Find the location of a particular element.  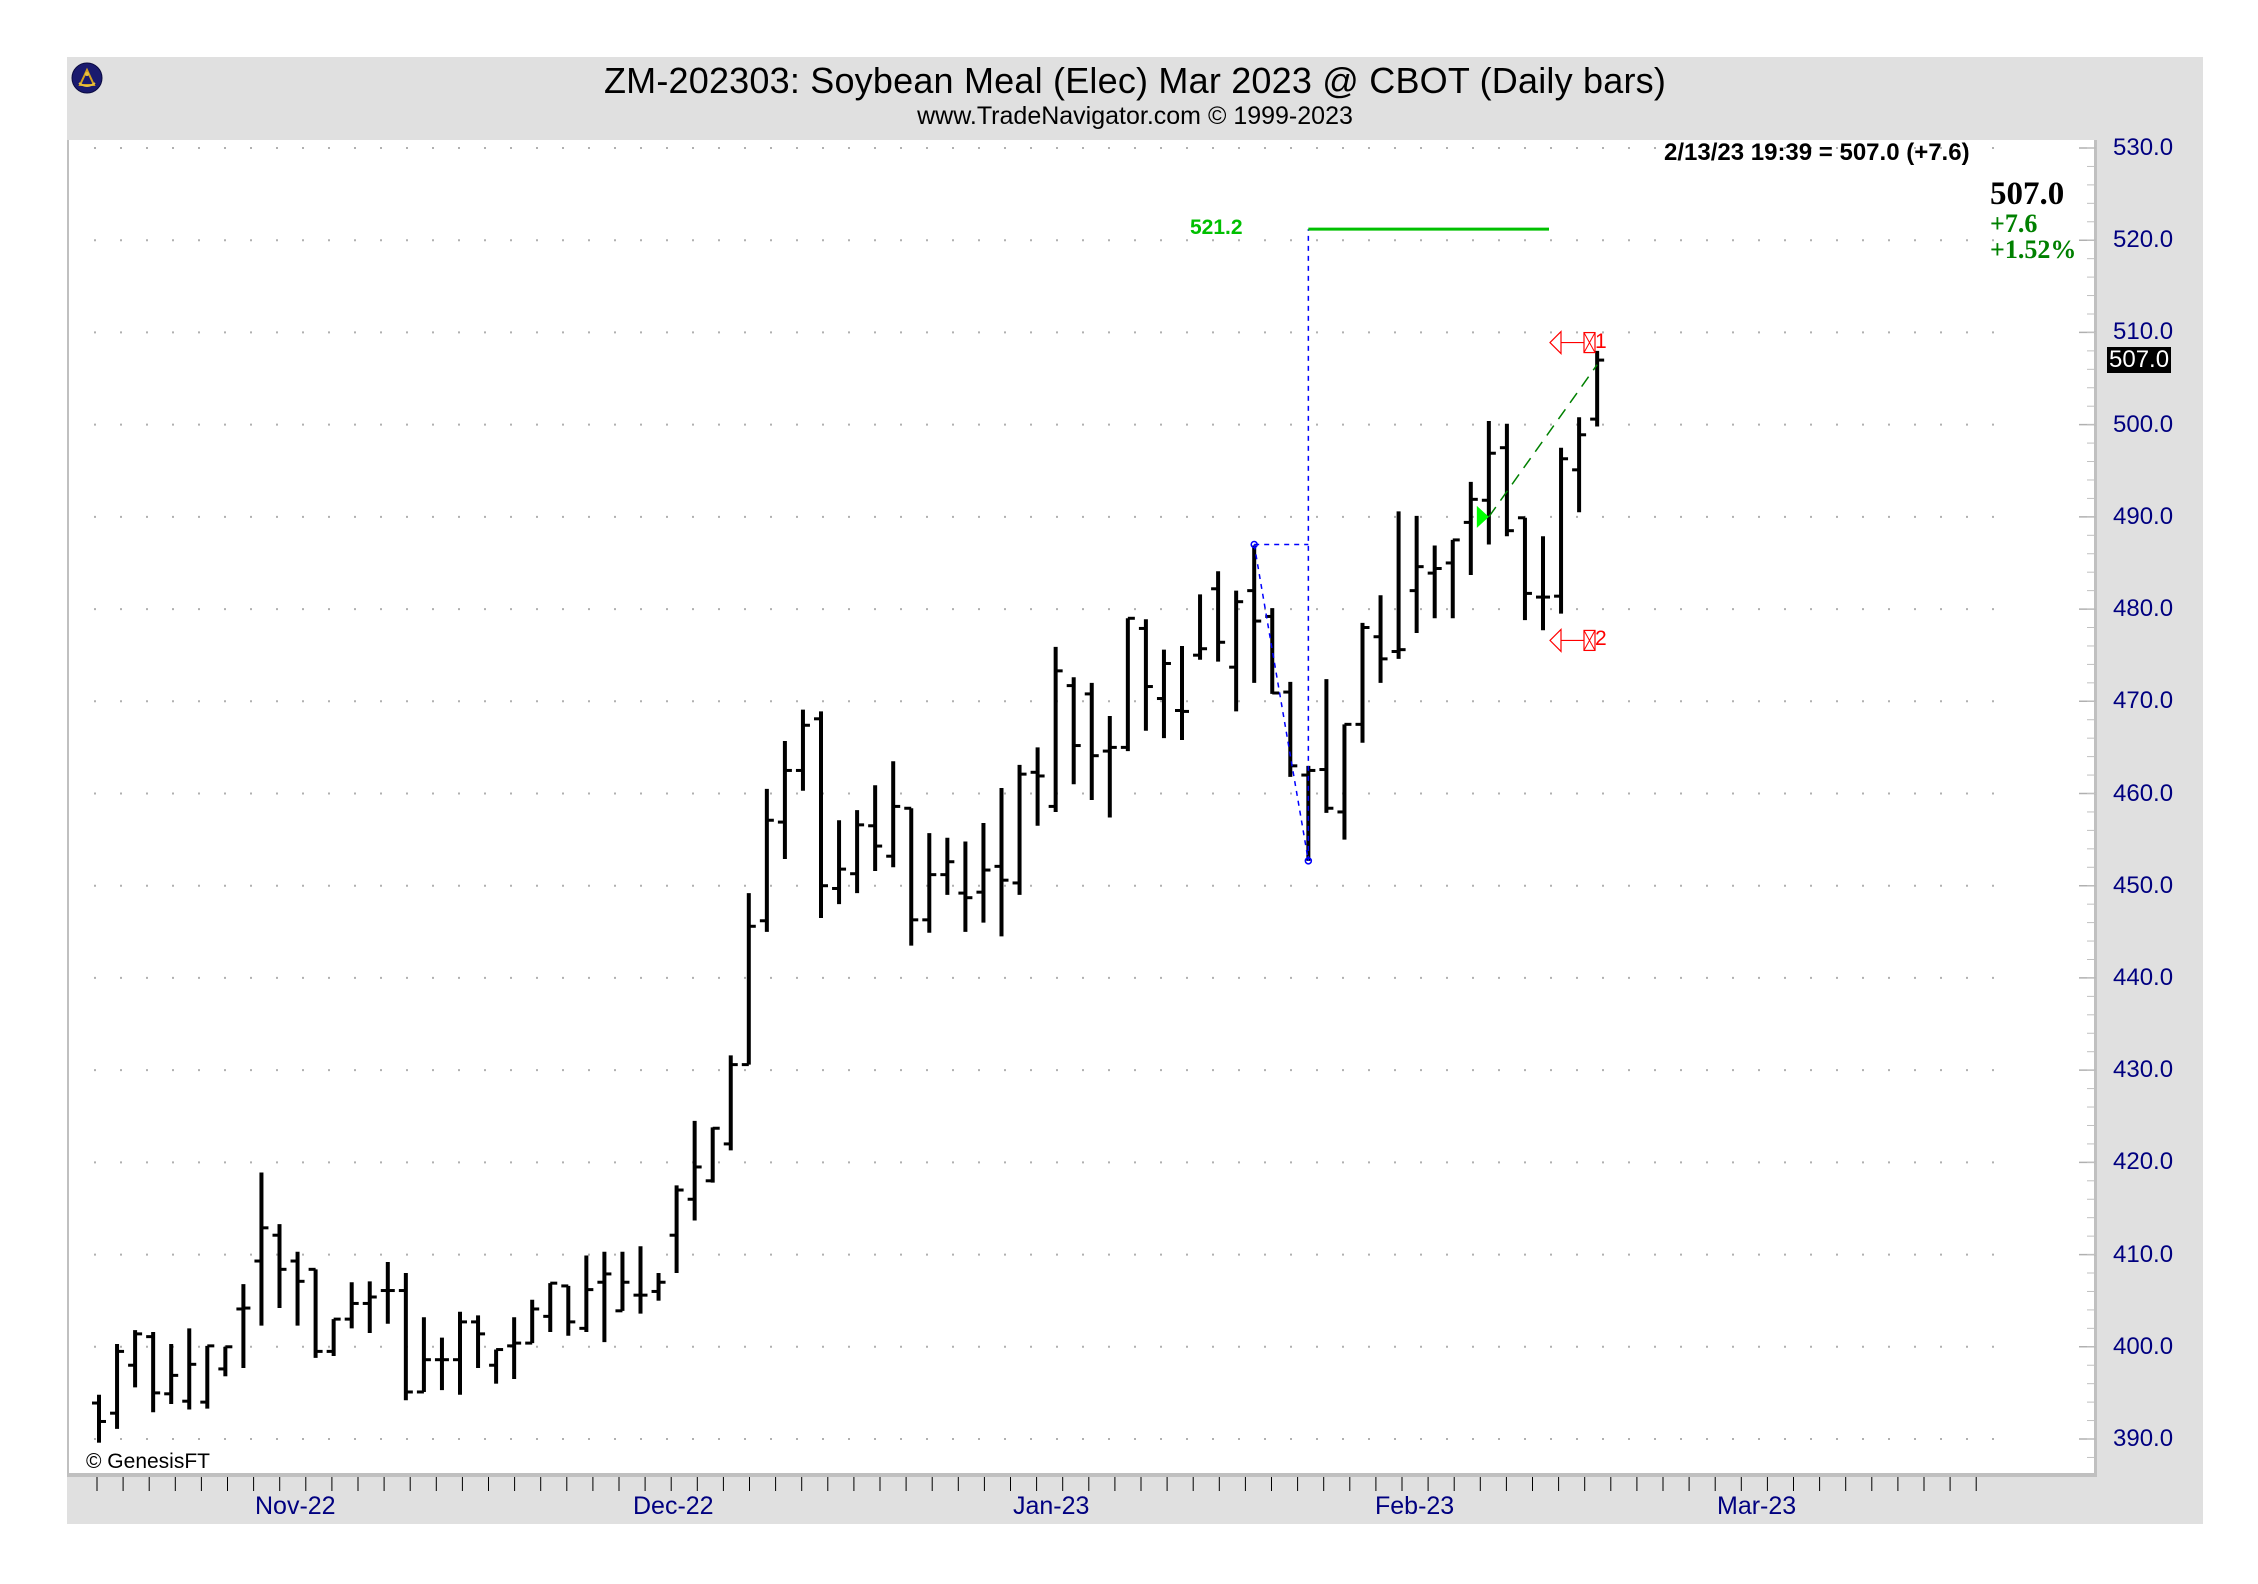

x-tick-label: Dec-22 is located at coordinates (673, 1506).